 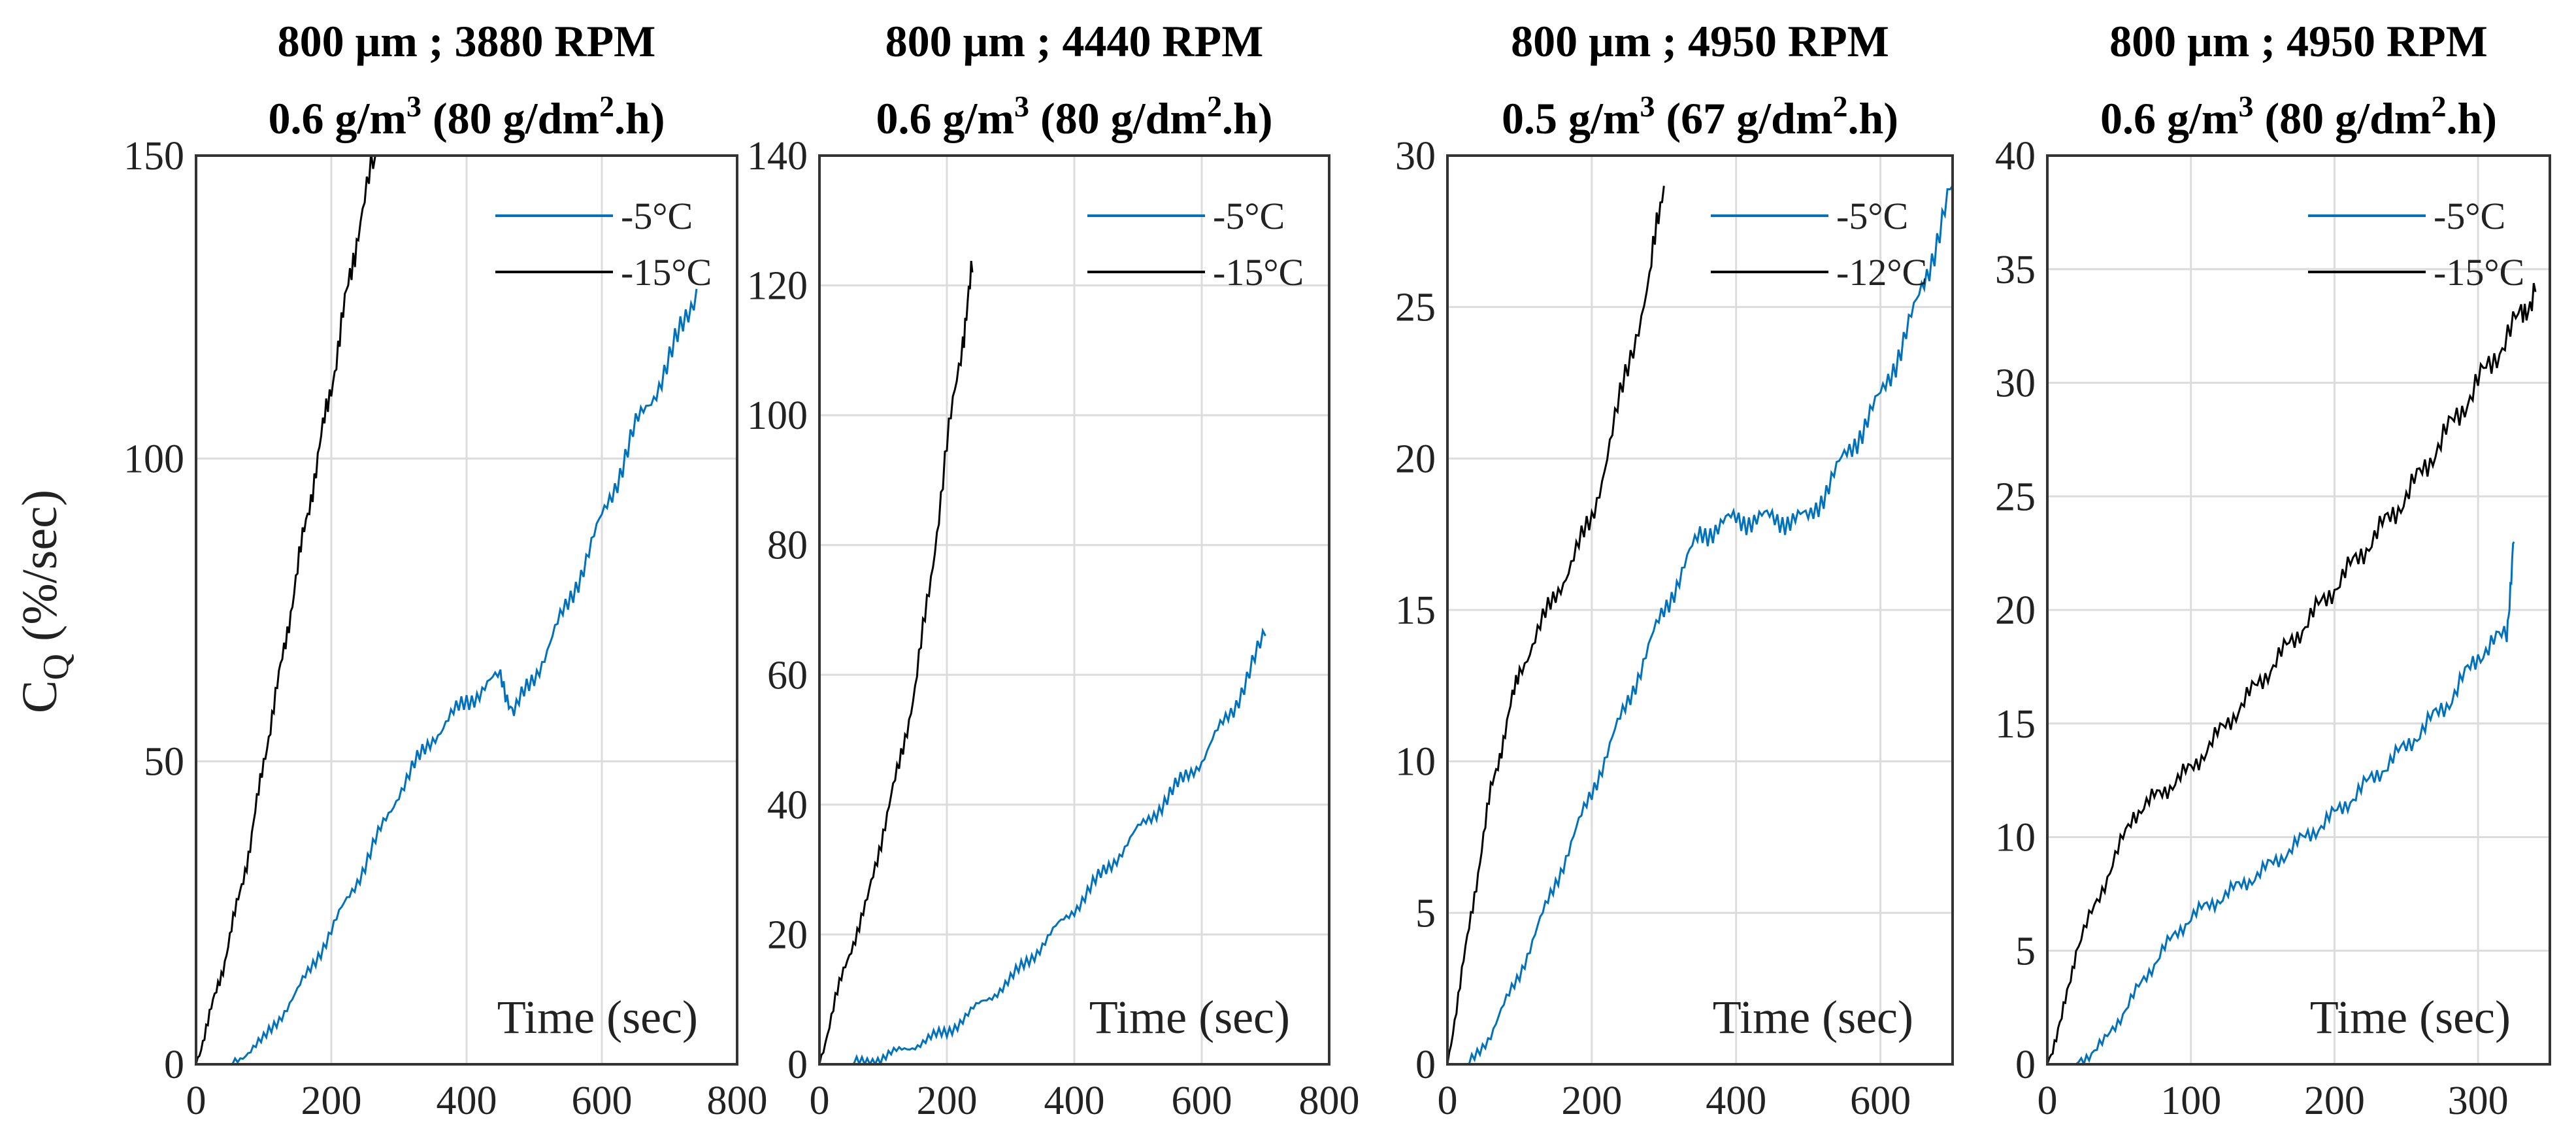 I want to click on legend-entry: -12°C, so click(x=1881, y=272).